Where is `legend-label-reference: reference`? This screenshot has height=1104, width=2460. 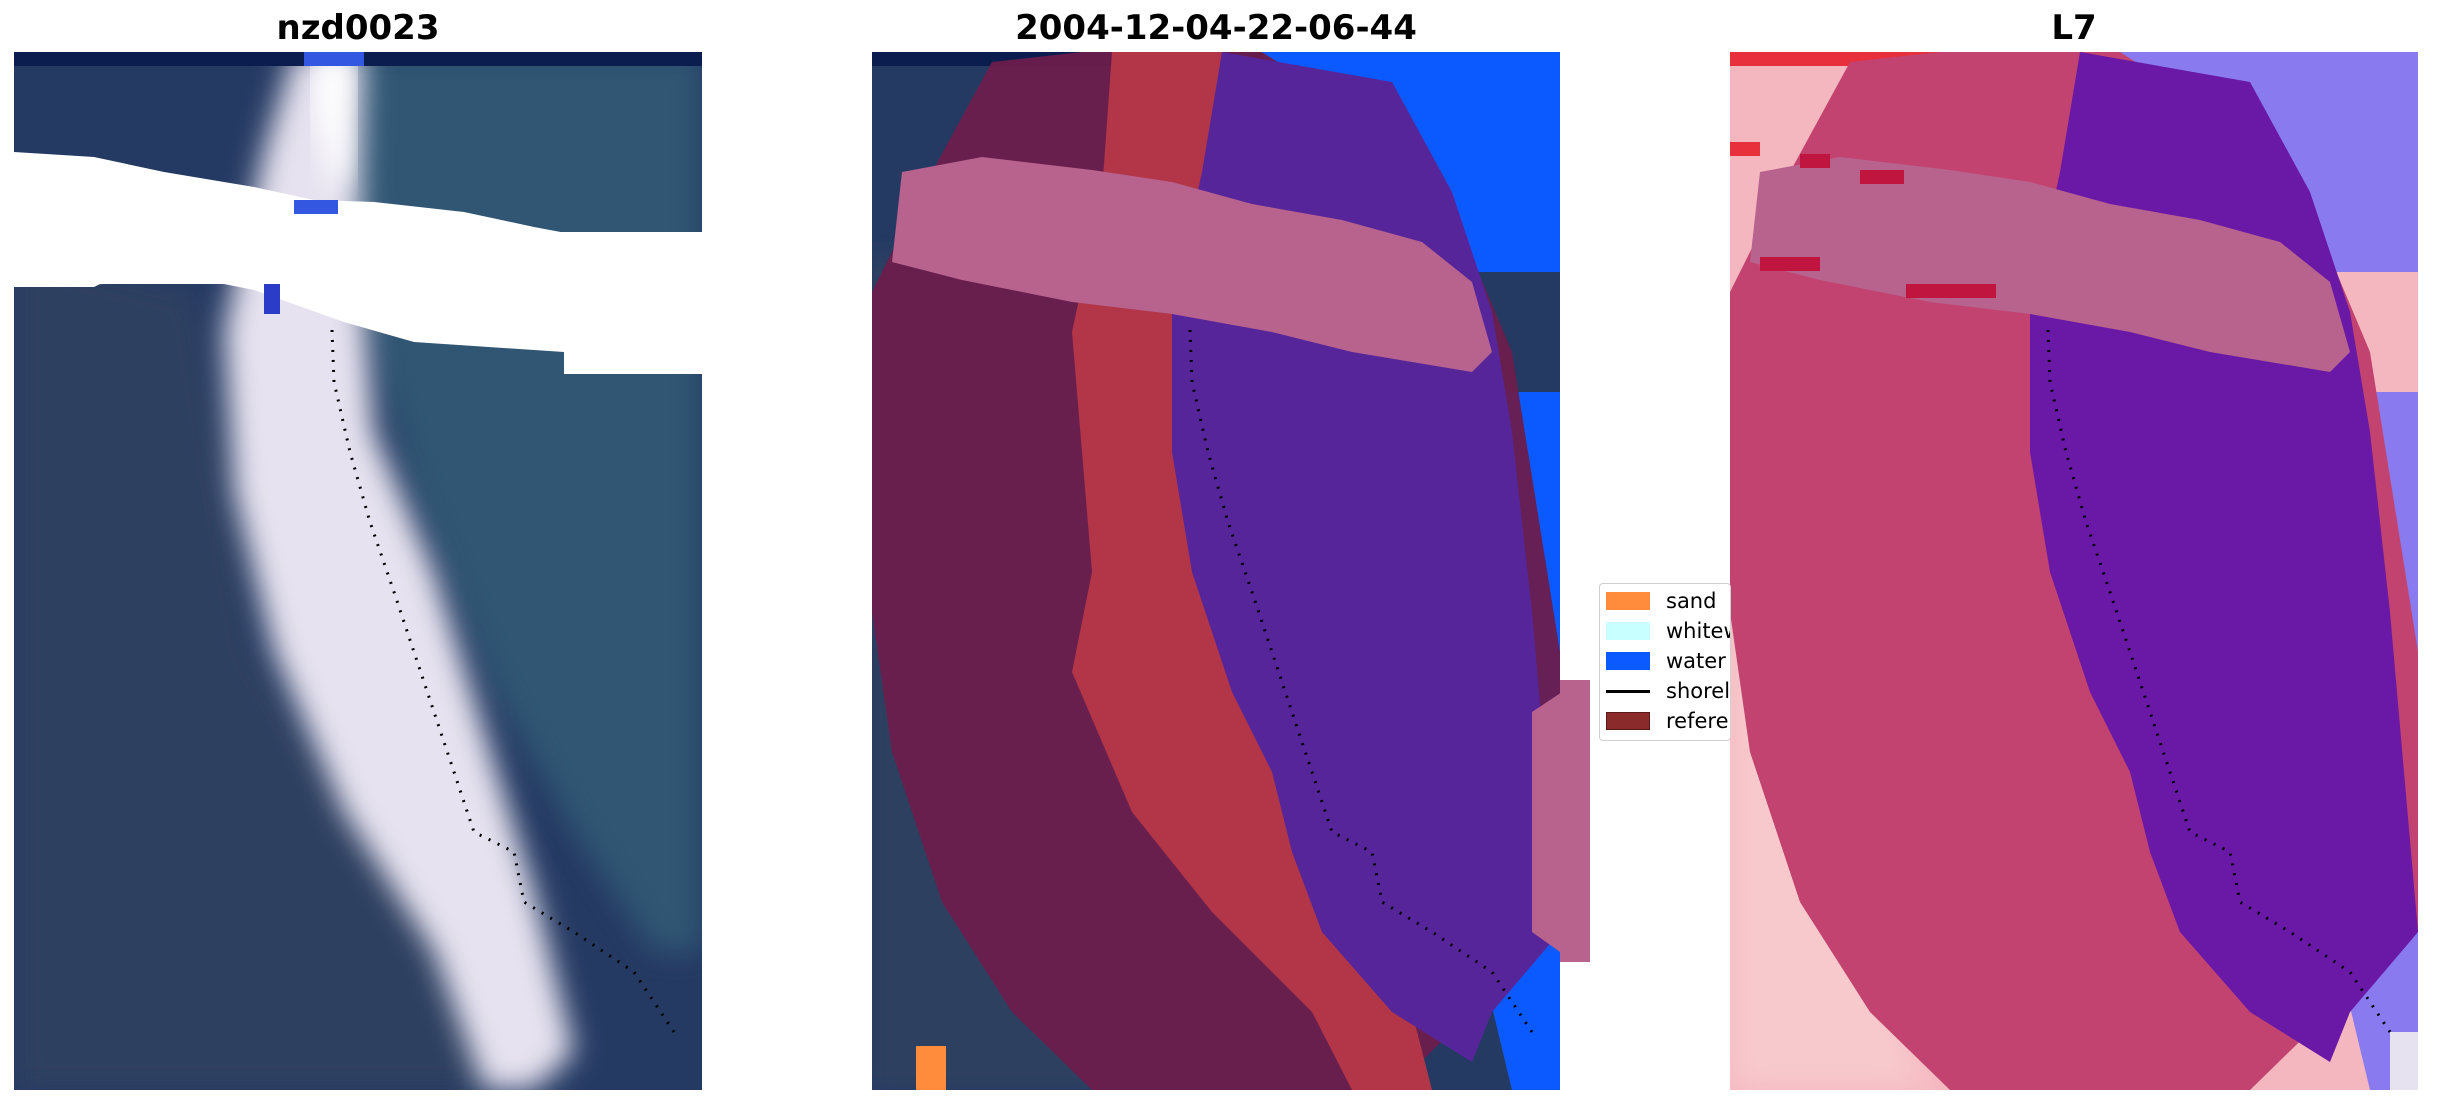 legend-label-reference: reference is located at coordinates (1698, 721).